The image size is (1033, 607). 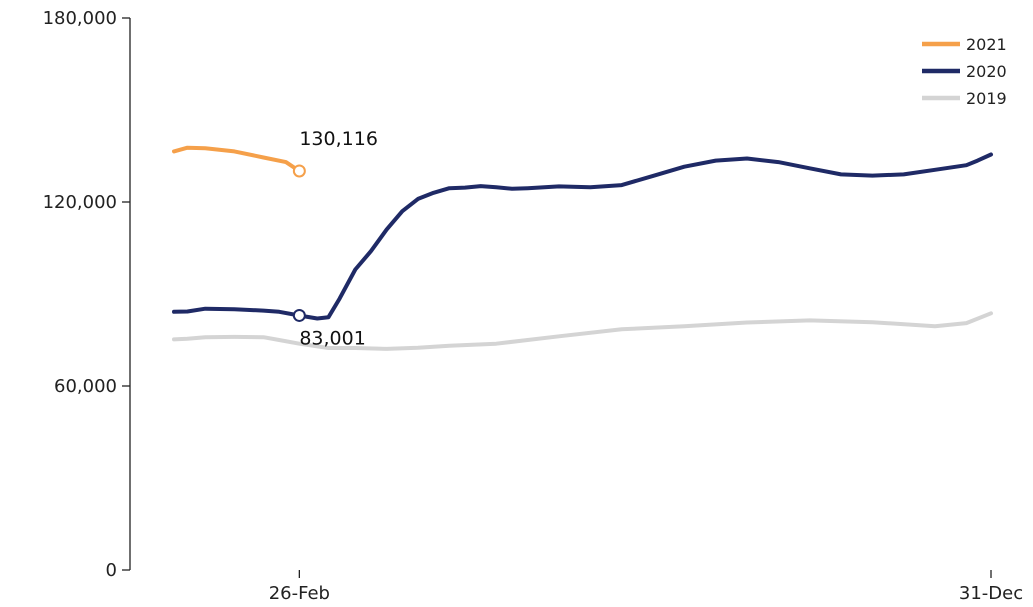 I want to click on data-label-2021: 130,116, so click(x=338, y=139).